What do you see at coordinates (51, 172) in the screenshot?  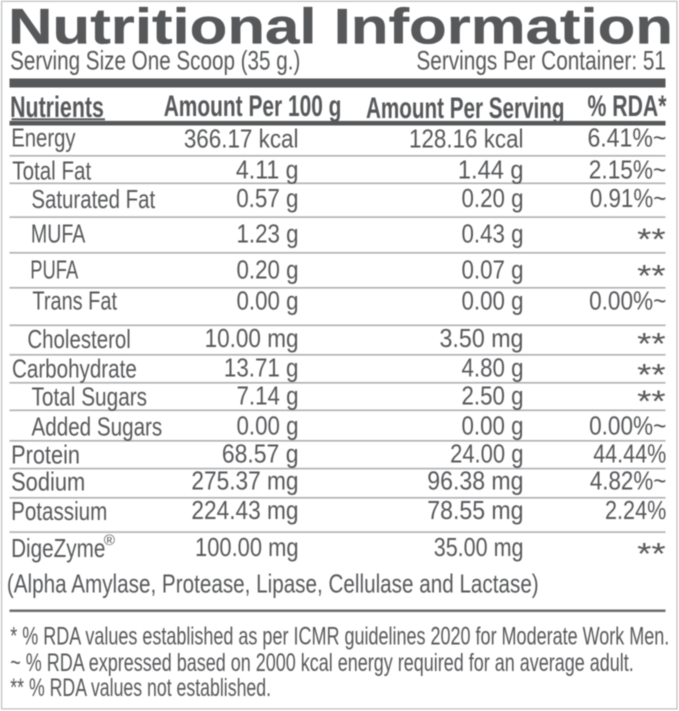 I see `svg-text: Total Fat` at bounding box center [51, 172].